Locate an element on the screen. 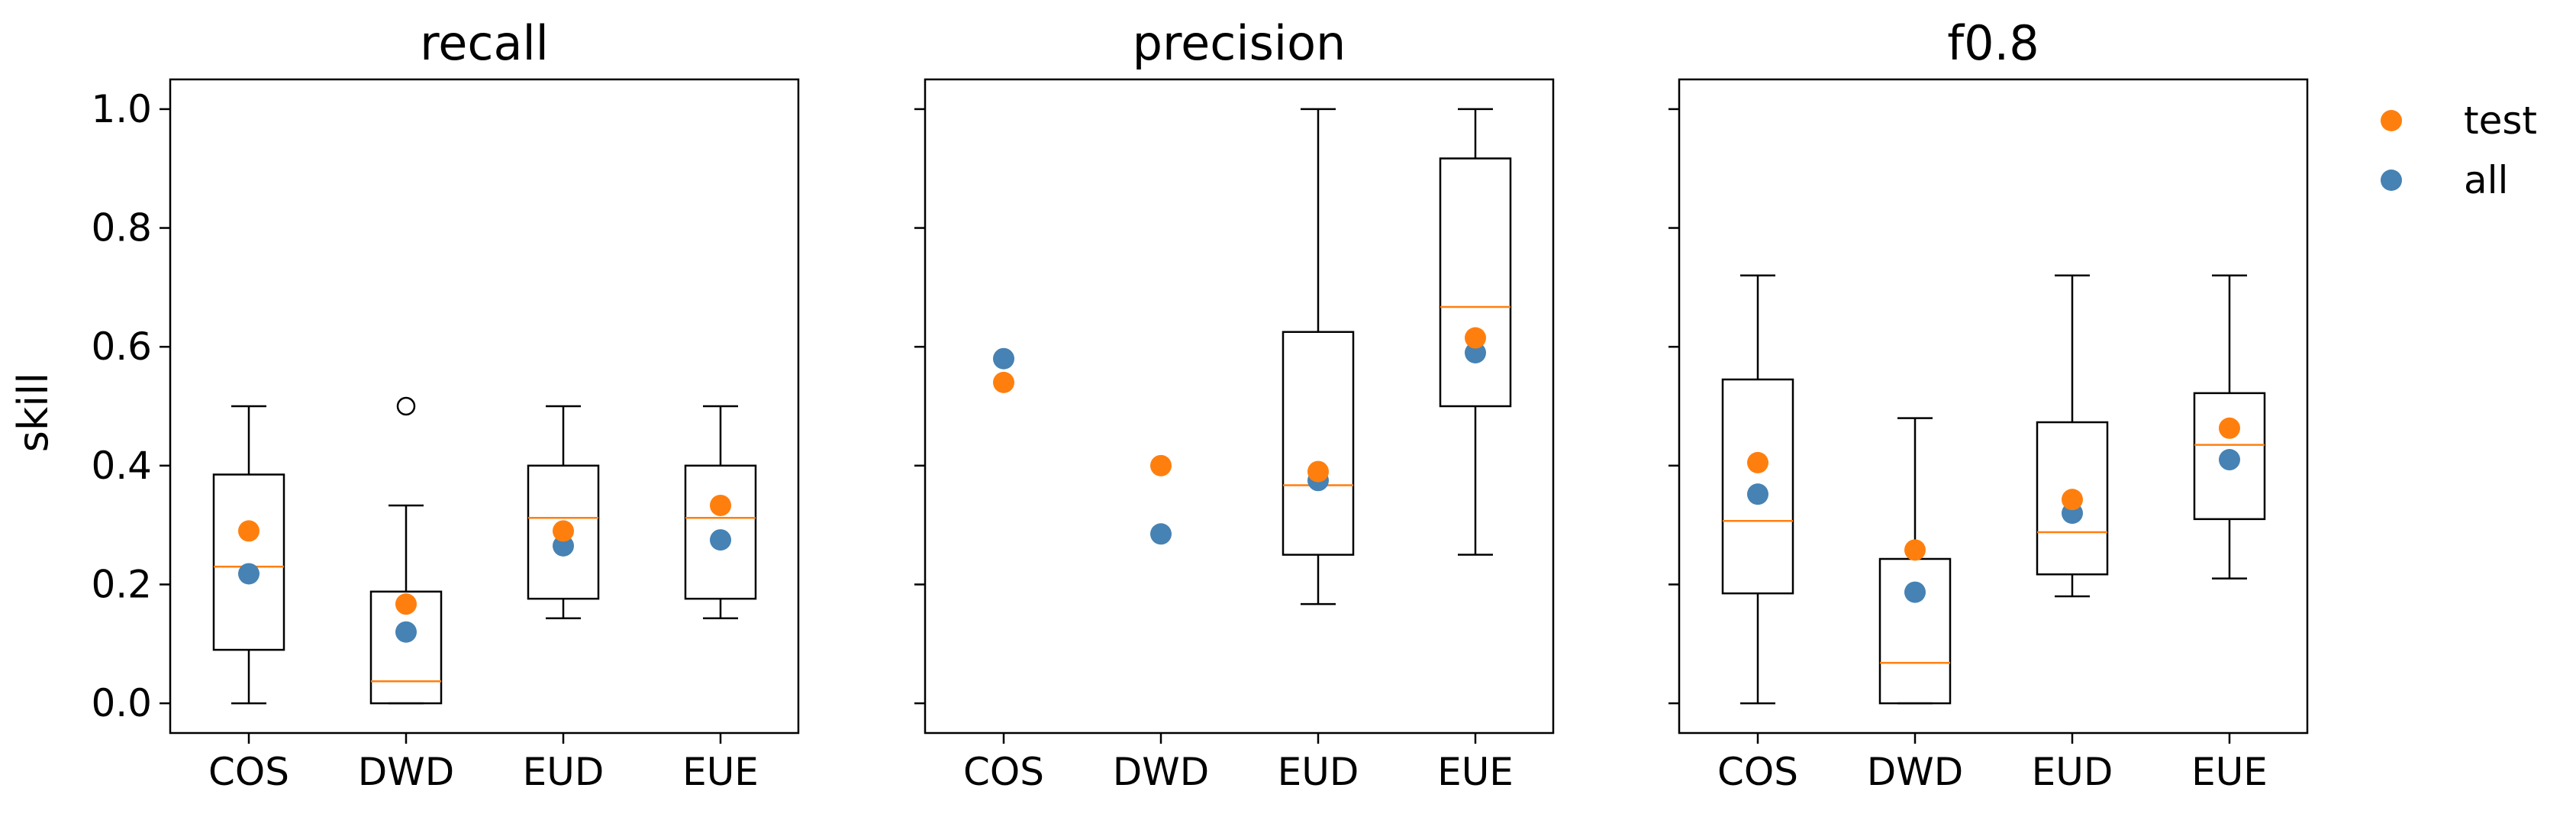 Image resolution: width=2576 pixels, height=817 pixels. legend-label-test: test is located at coordinates (2500, 121).